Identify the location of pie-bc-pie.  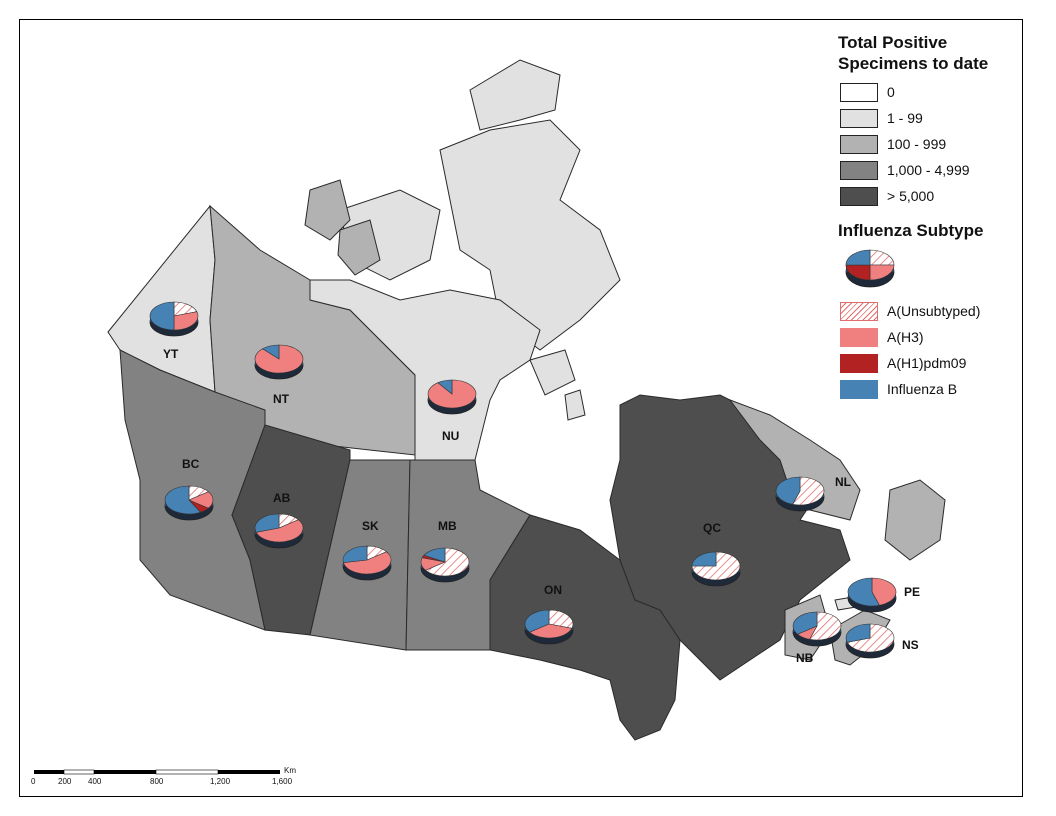
(189, 503).